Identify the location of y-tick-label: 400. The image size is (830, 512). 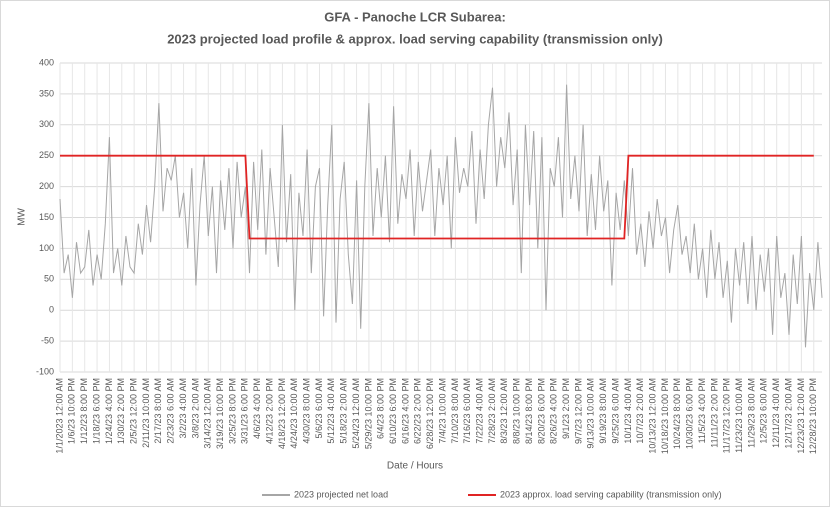
(46, 62).